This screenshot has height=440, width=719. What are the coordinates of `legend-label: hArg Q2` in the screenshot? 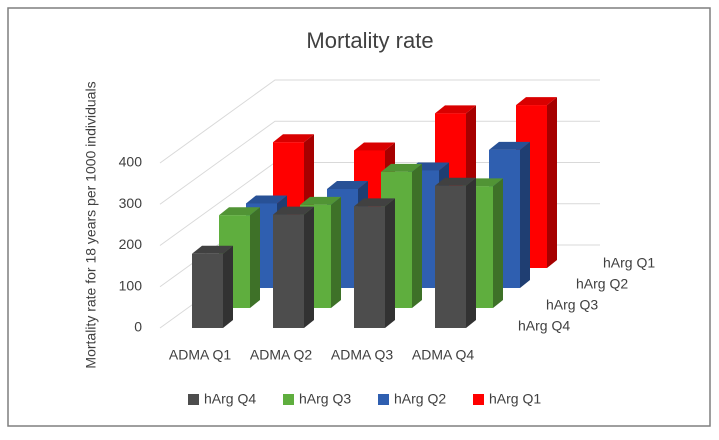 It's located at (420, 399).